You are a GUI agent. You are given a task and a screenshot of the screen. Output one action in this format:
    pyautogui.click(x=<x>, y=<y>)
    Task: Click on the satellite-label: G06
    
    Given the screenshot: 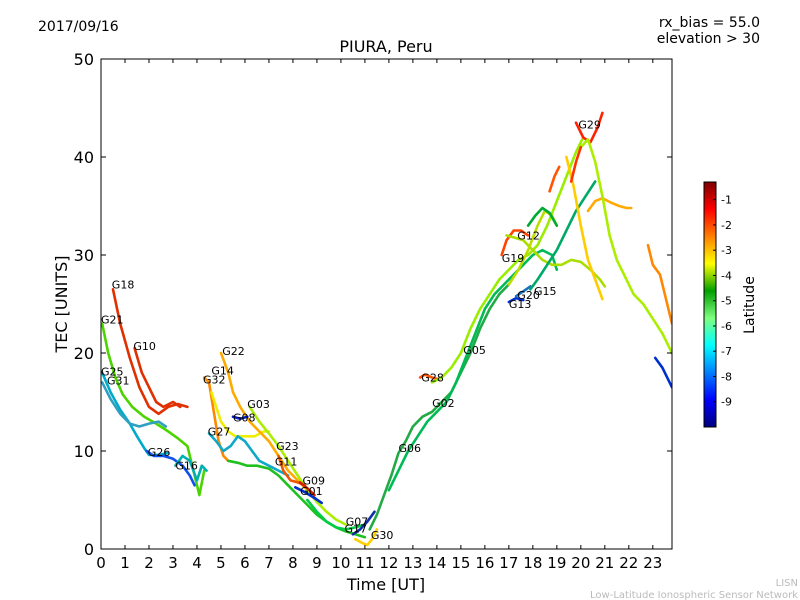 What is the action you would take?
    pyautogui.click(x=410, y=448)
    